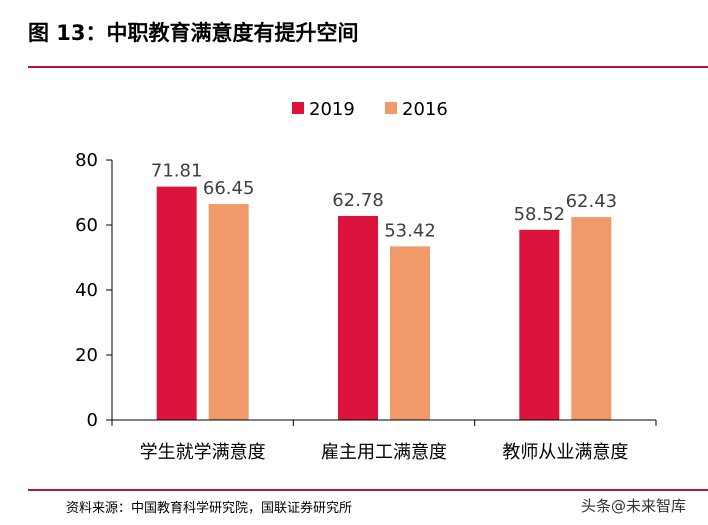  Describe the element at coordinates (203, 452) in the screenshot. I see `x-category-label: 学生就学满意度` at that location.